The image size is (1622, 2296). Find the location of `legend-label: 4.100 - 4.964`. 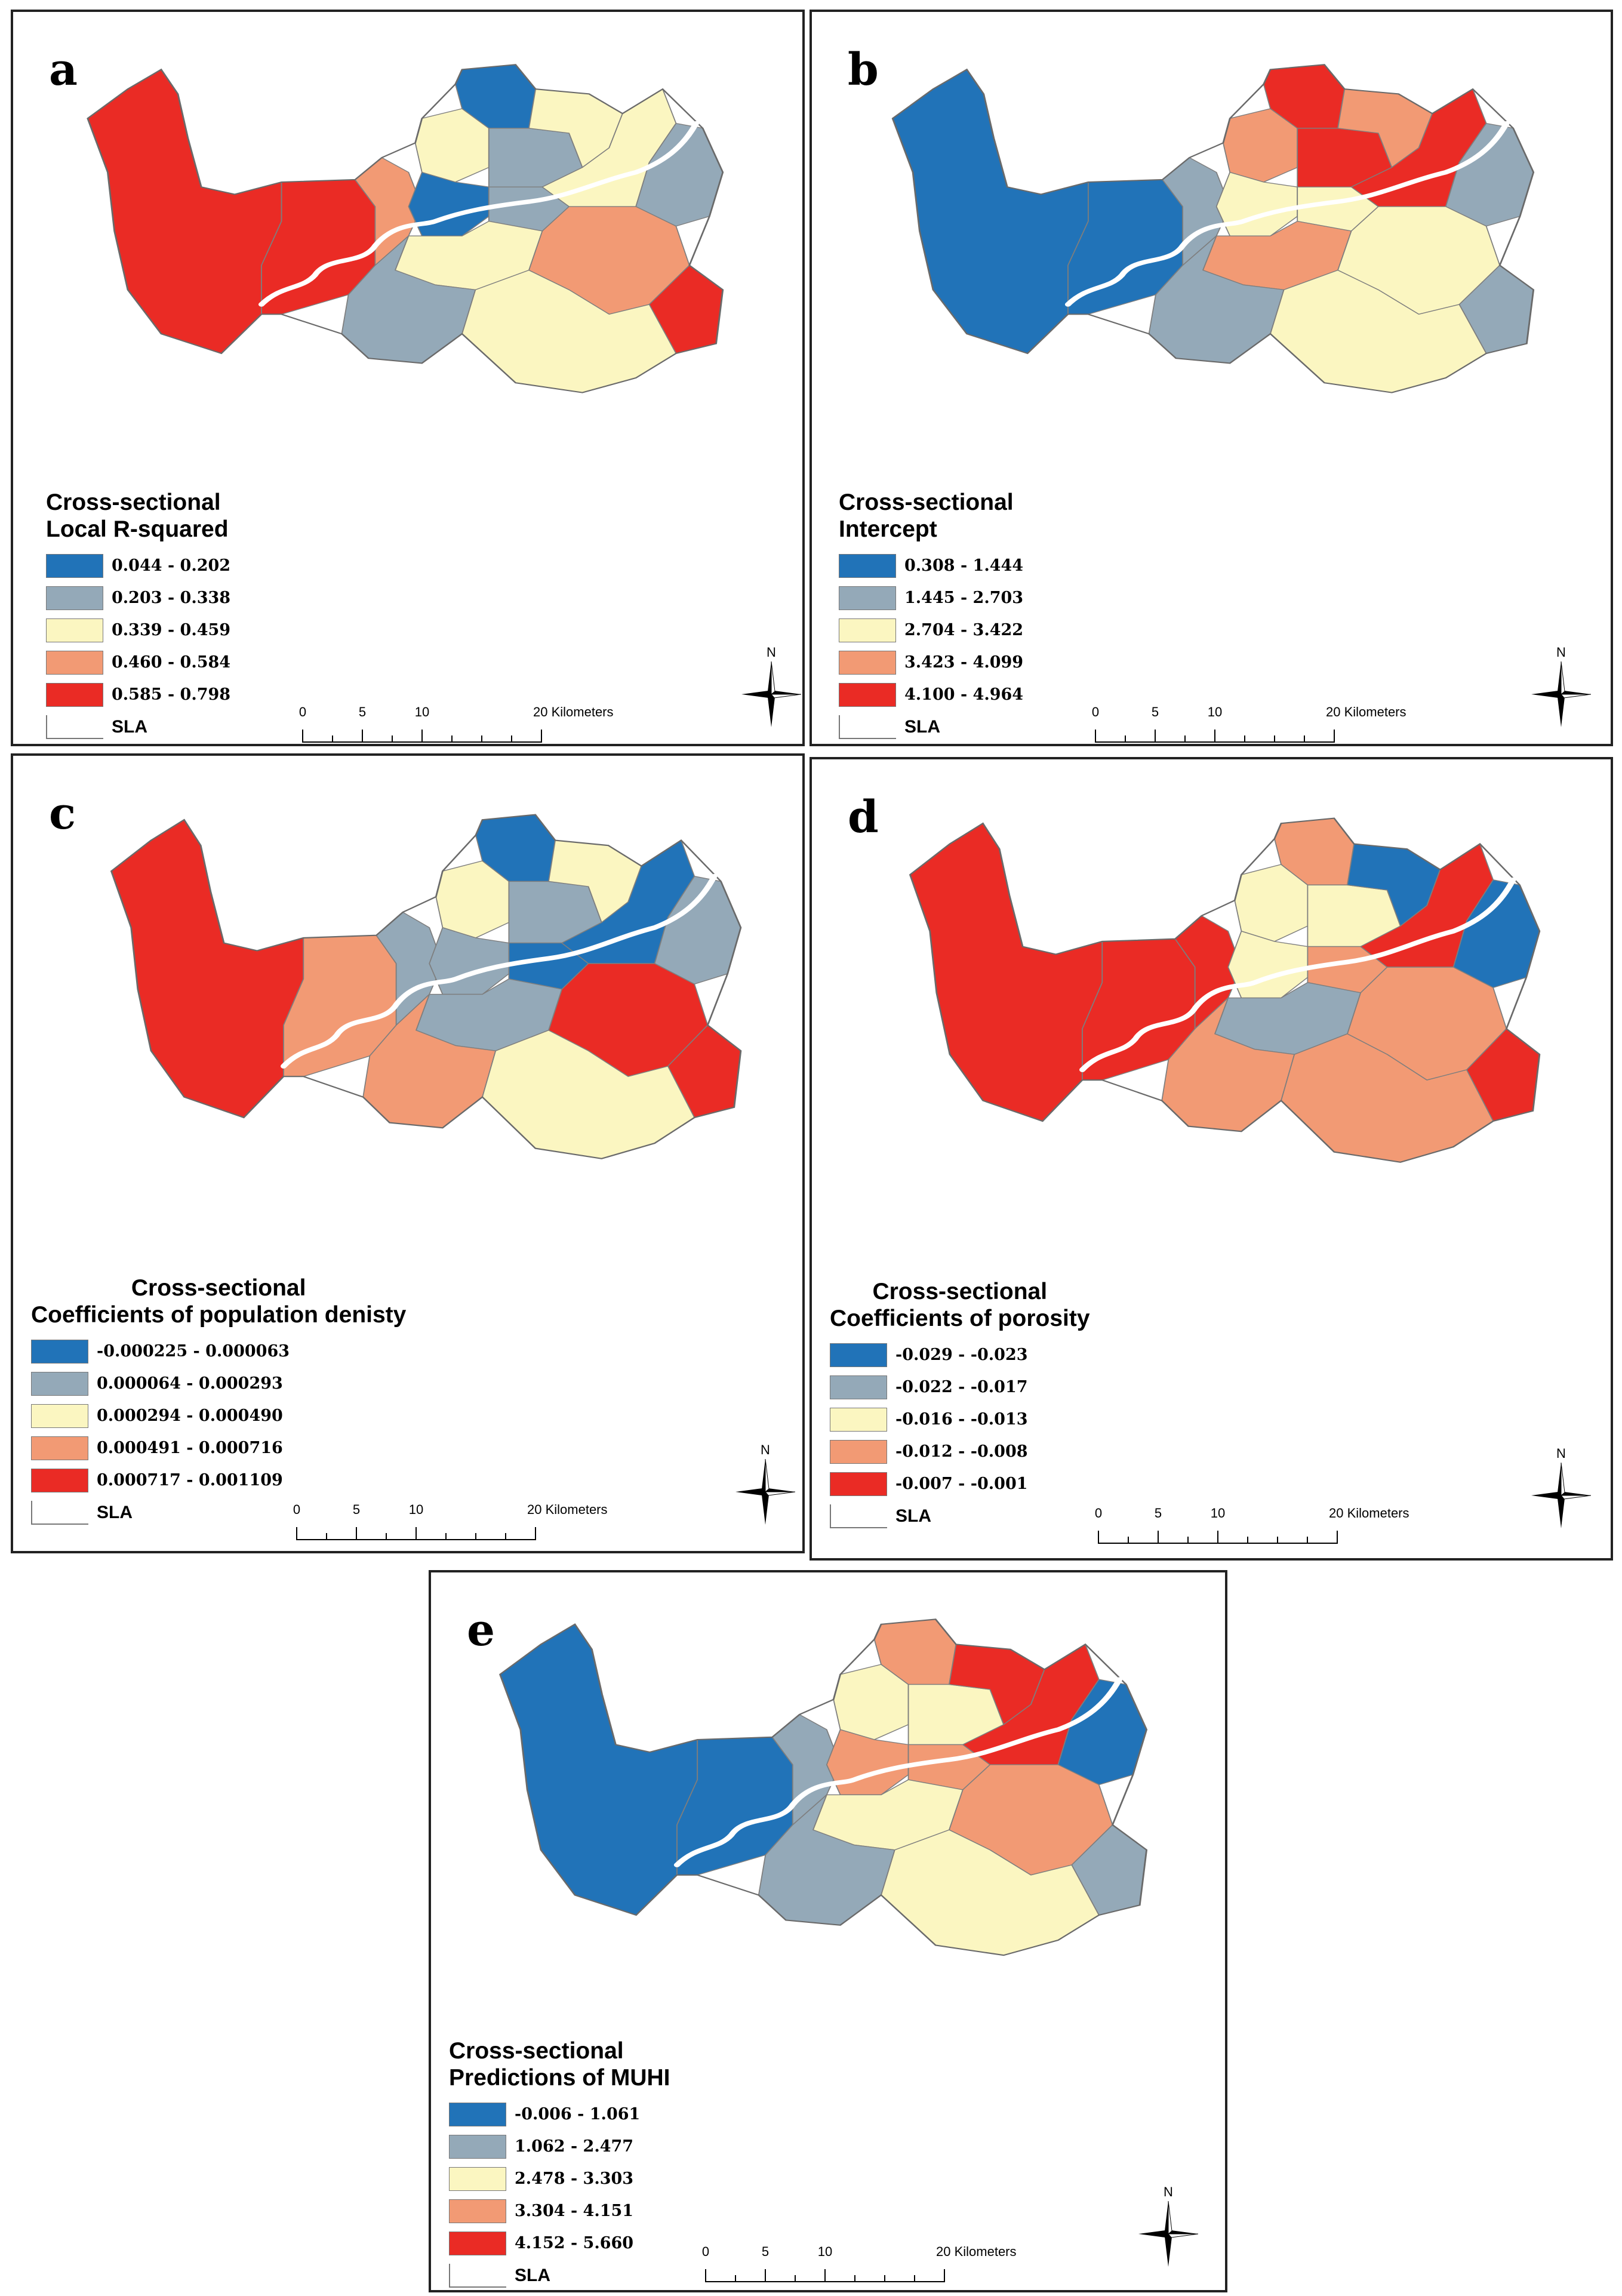

legend-label: 4.100 - 4.964 is located at coordinates (964, 694).